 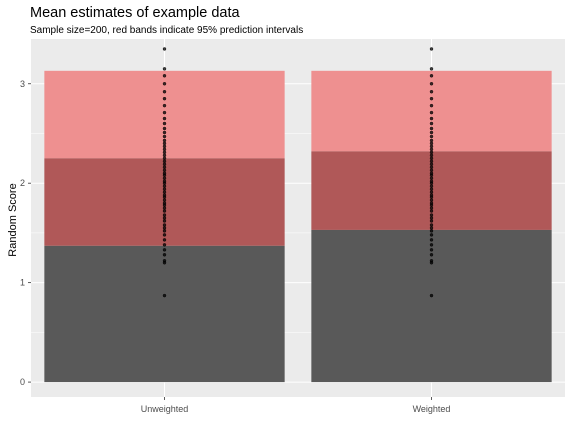 What do you see at coordinates (22, 283) in the screenshot?
I see `y-tick-label: 1` at bounding box center [22, 283].